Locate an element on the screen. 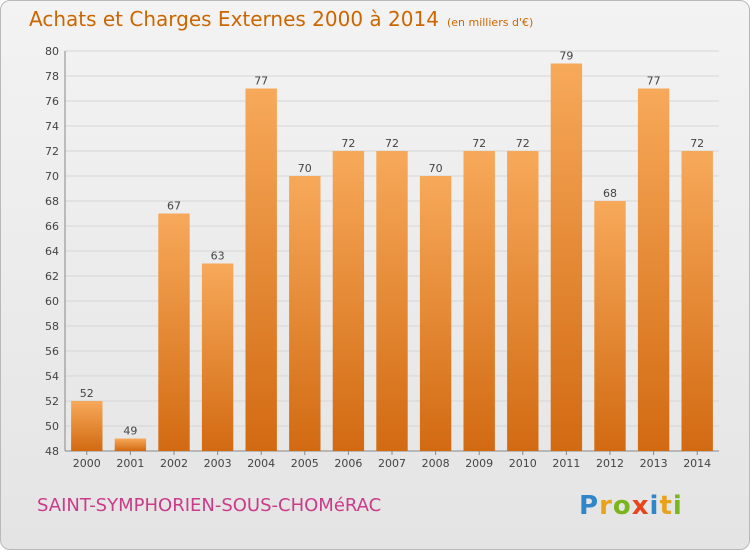 The height and width of the screenshot is (550, 750). chart-unit: (en milliers d'€) is located at coordinates (490, 22).